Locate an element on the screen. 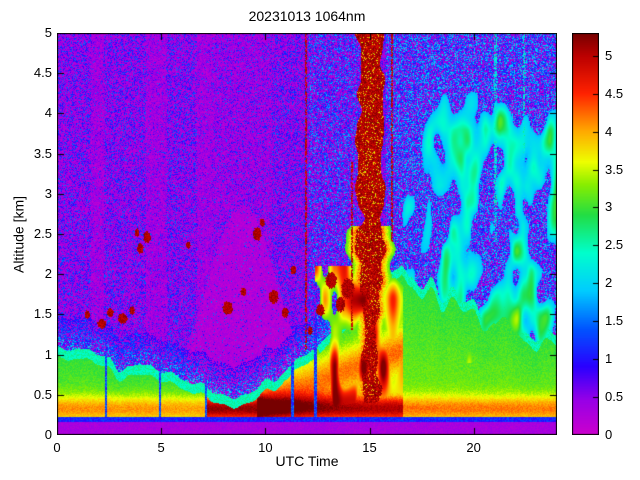  y-tick-label: 2 is located at coordinates (48, 274).